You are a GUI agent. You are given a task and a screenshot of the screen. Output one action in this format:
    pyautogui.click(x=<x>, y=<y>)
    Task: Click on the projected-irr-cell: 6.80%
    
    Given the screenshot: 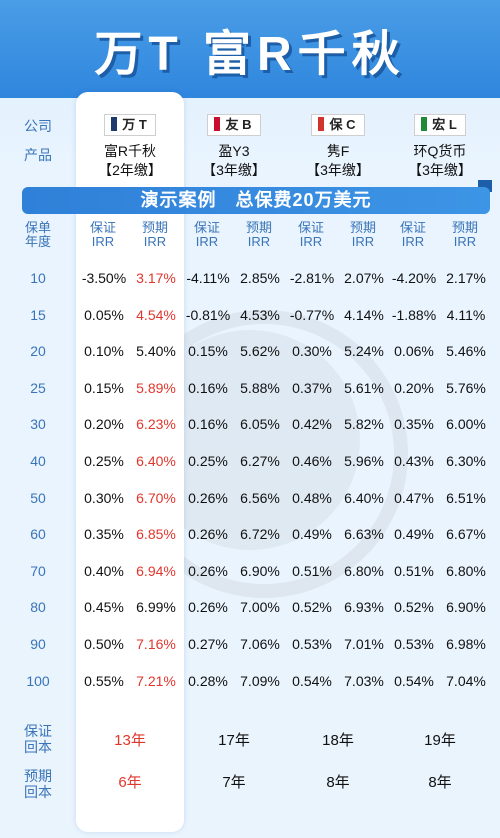 What is the action you would take?
    pyautogui.click(x=364, y=570)
    